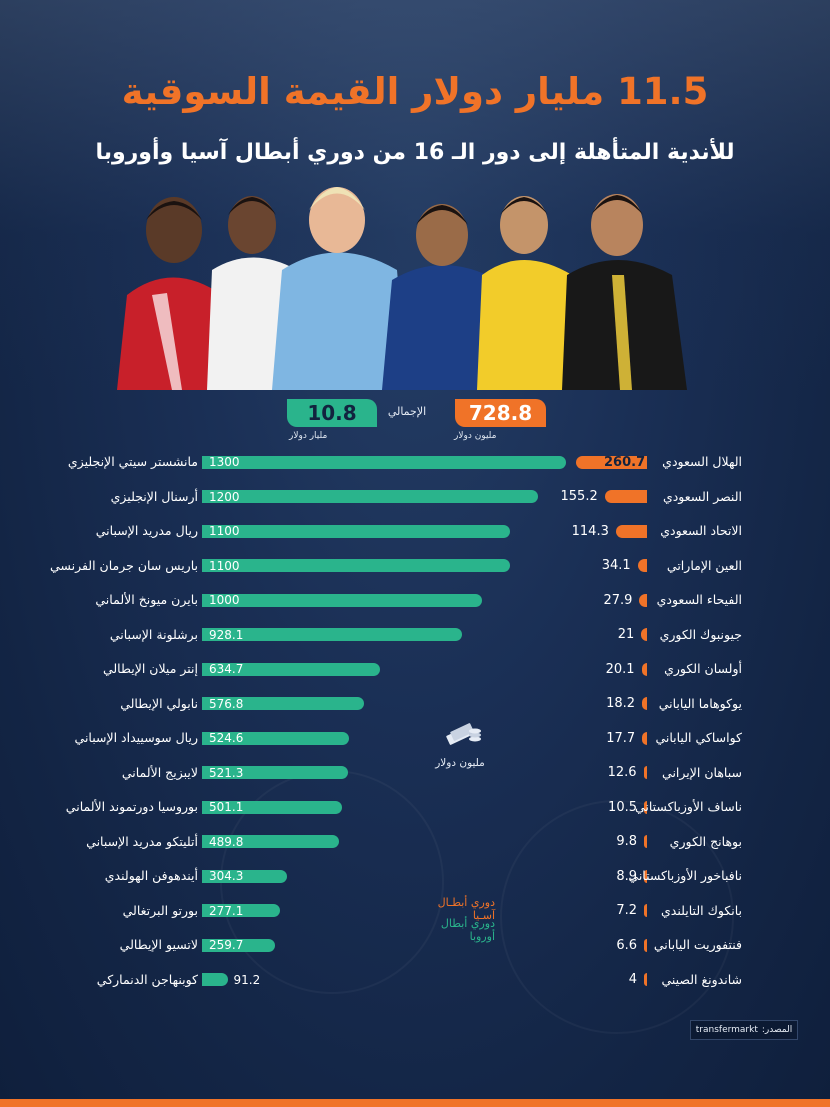  What do you see at coordinates (704, 565) in the screenshot?
I see `asia-club-name: العين الإماراتي` at bounding box center [704, 565].